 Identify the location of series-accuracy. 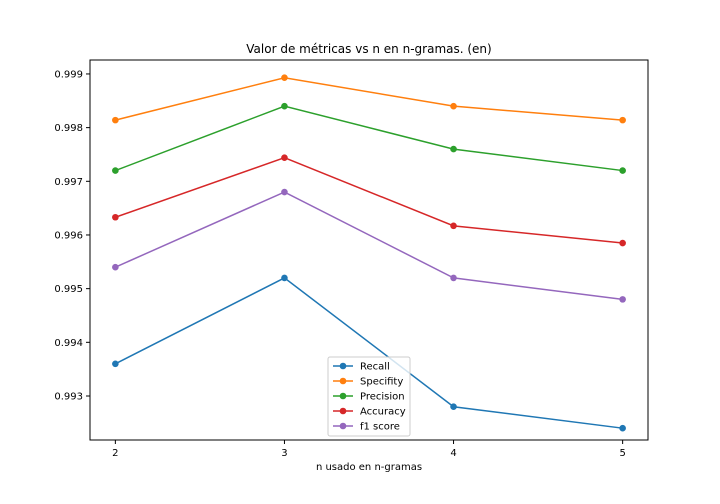
(369, 200).